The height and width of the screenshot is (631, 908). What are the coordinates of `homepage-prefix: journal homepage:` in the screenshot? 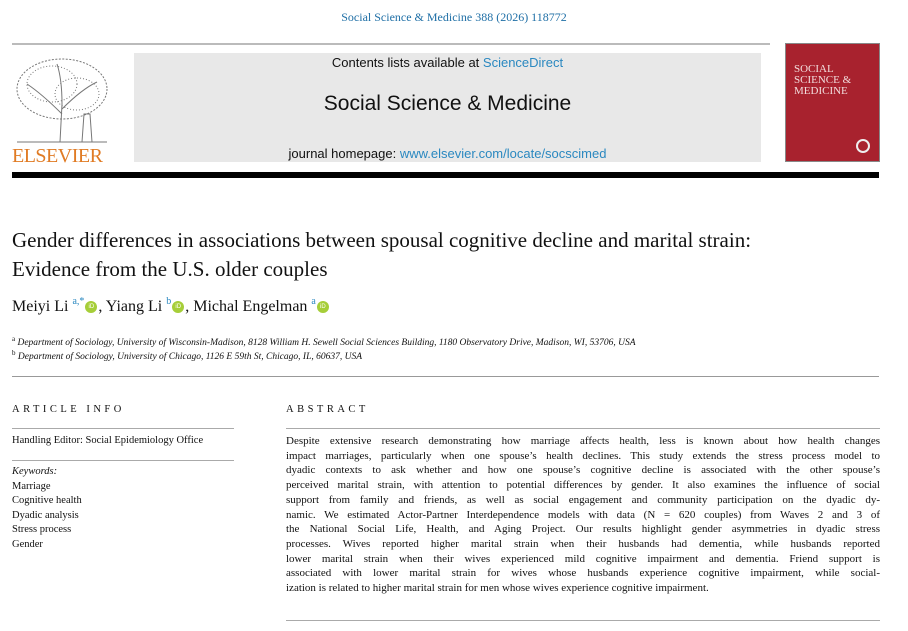 It's located at (344, 153).